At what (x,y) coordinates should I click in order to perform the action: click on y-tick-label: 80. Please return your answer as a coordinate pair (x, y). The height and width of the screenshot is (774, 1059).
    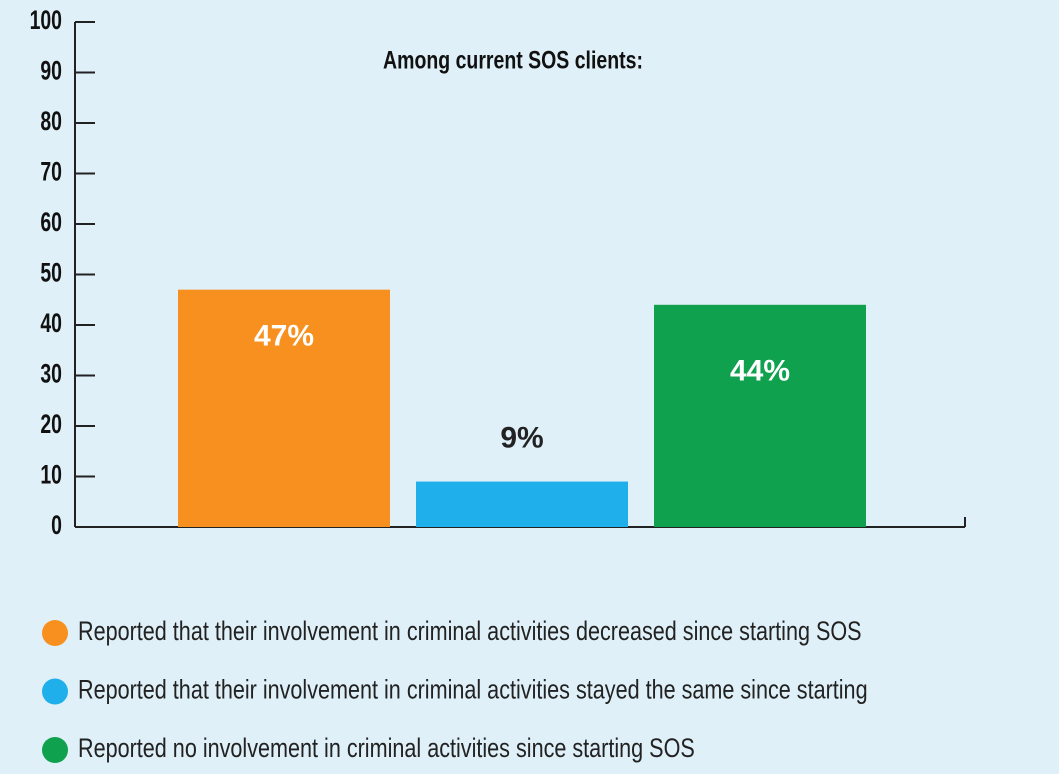
    Looking at the image, I should click on (51, 121).